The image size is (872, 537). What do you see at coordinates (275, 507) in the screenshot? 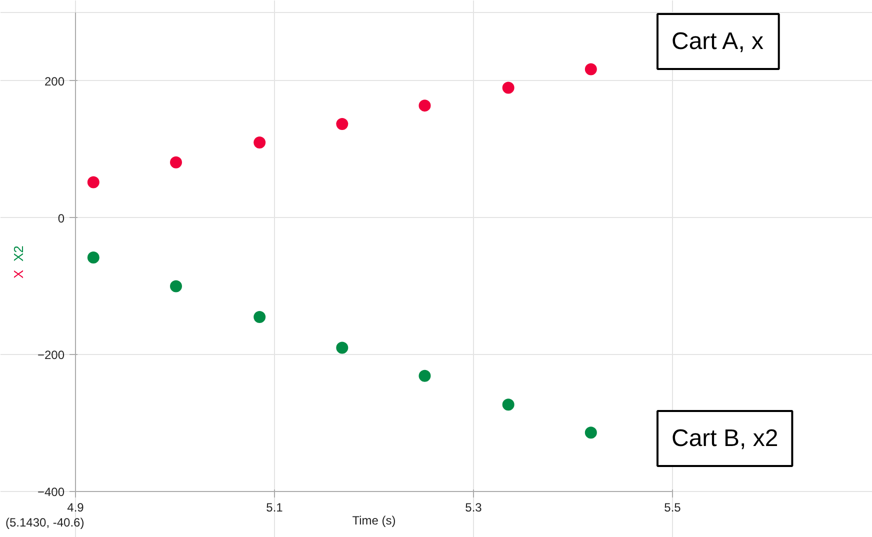
I see `x-tick-label: 5.1` at bounding box center [275, 507].